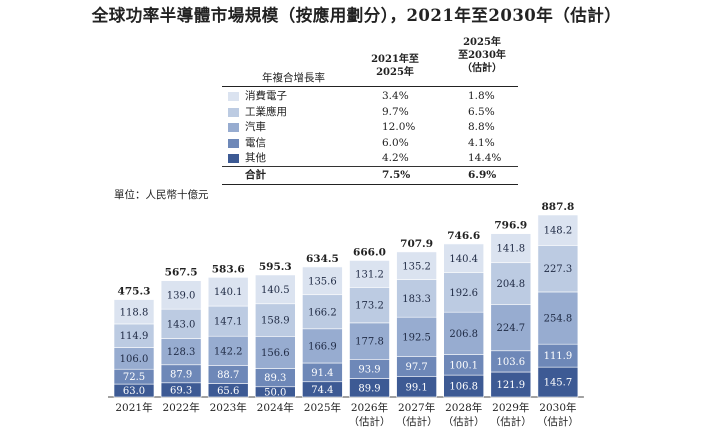 This screenshot has height=434, width=713. What do you see at coordinates (322, 312) in the screenshot?
I see `data-label: 166.2` at bounding box center [322, 312].